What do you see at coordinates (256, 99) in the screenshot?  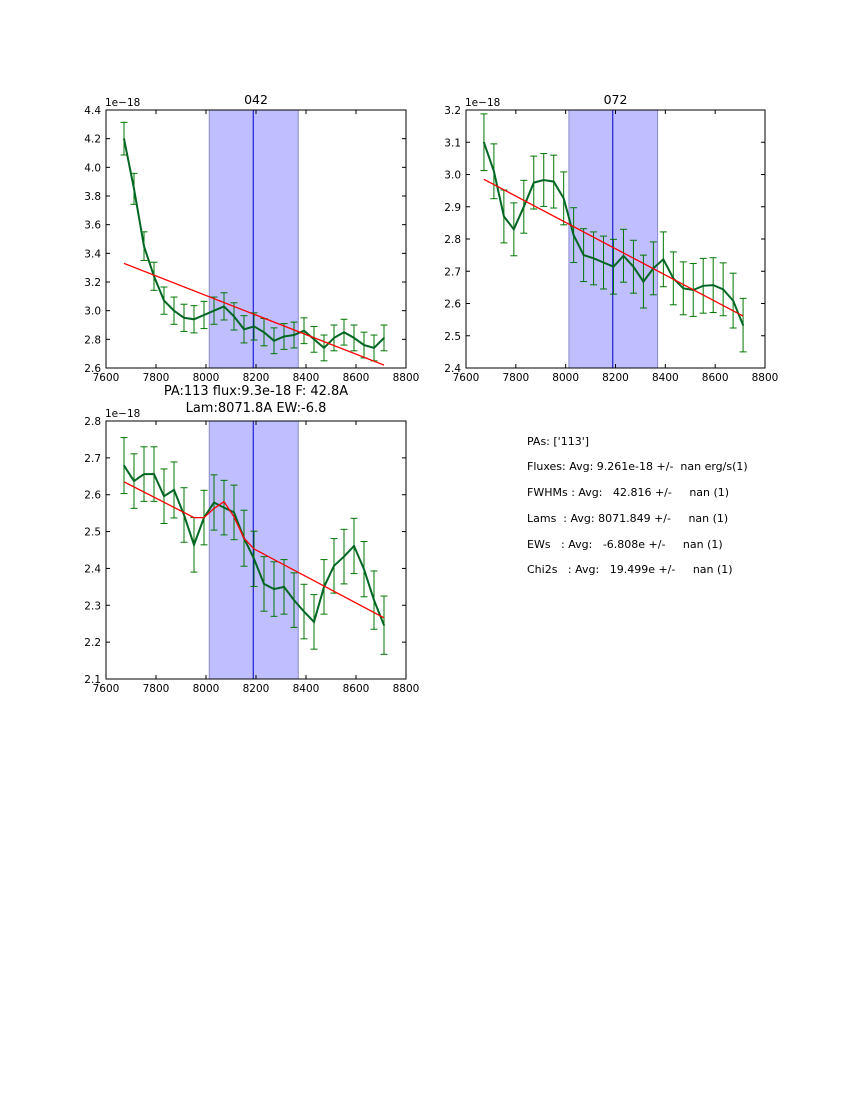 I see `chart-title: 042` at bounding box center [256, 99].